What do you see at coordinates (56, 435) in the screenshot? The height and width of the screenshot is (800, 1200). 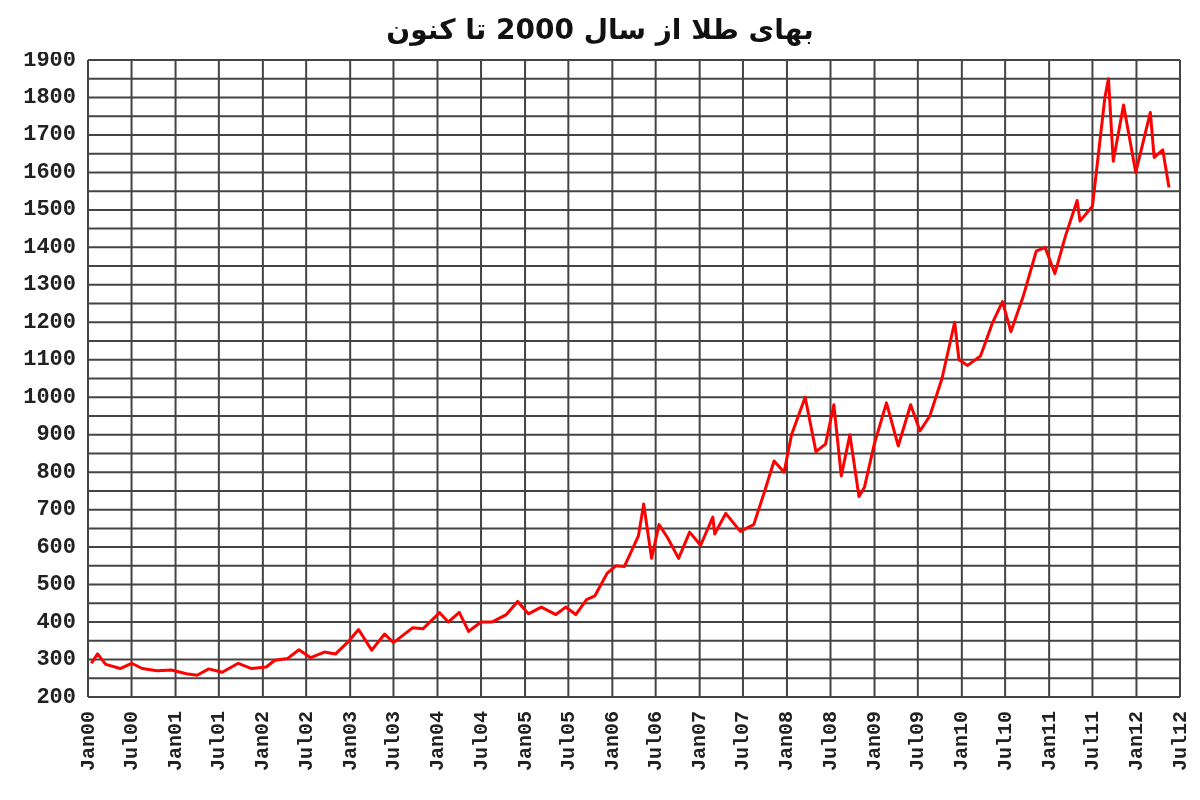 I see `y-tick-label: 900` at bounding box center [56, 435].